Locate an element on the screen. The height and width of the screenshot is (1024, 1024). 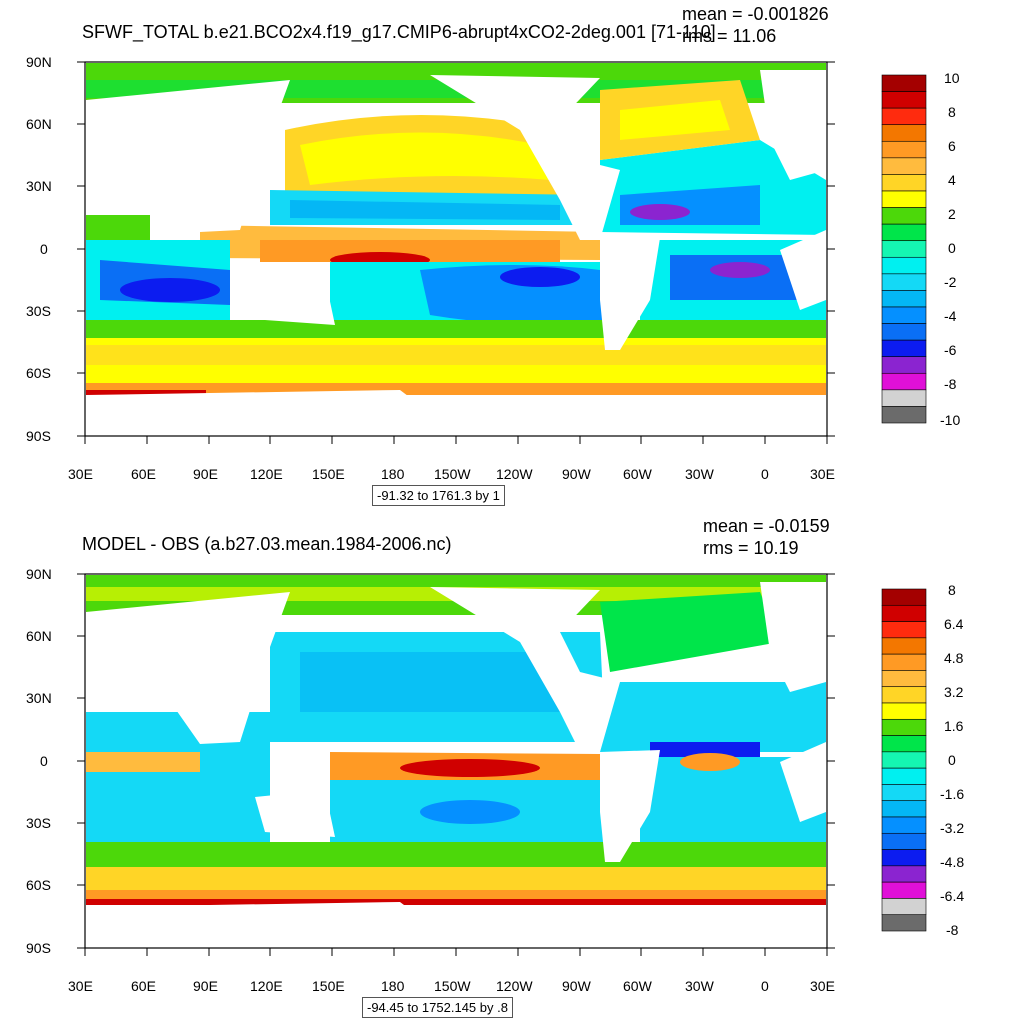
colorbar-label: -4.8 is located at coordinates (952, 862).